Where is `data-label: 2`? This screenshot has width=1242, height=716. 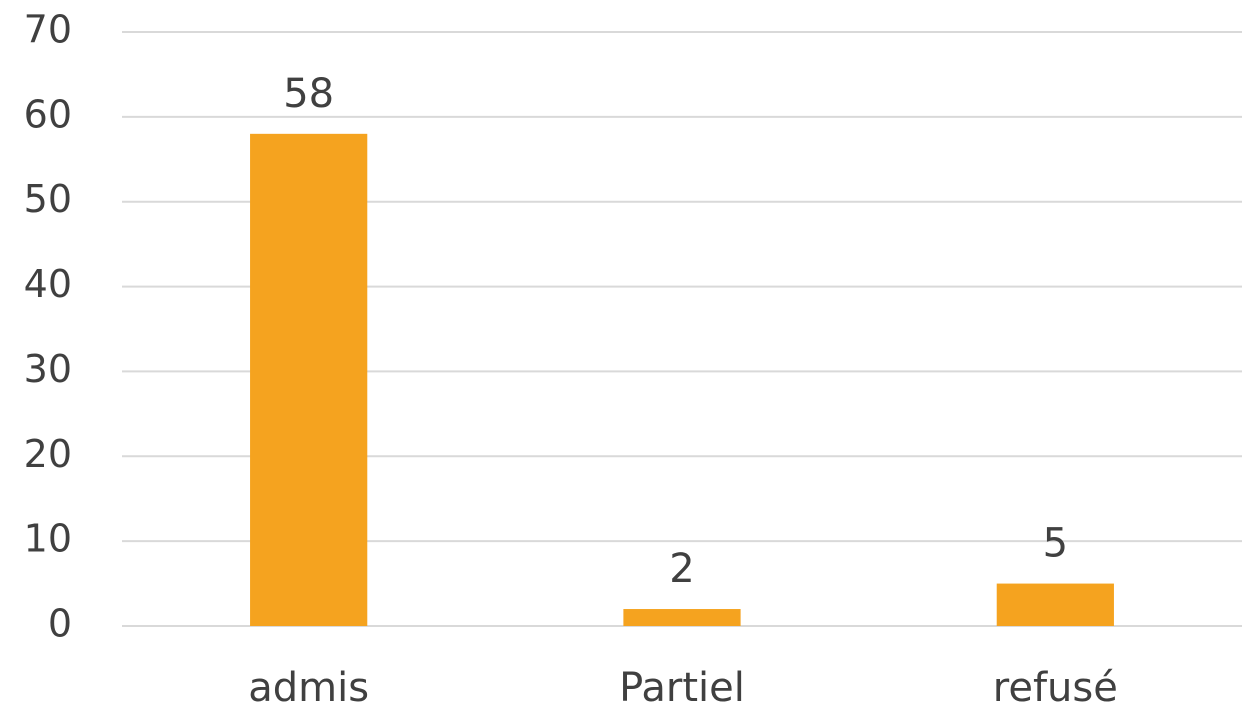 data-label: 2 is located at coordinates (681, 569).